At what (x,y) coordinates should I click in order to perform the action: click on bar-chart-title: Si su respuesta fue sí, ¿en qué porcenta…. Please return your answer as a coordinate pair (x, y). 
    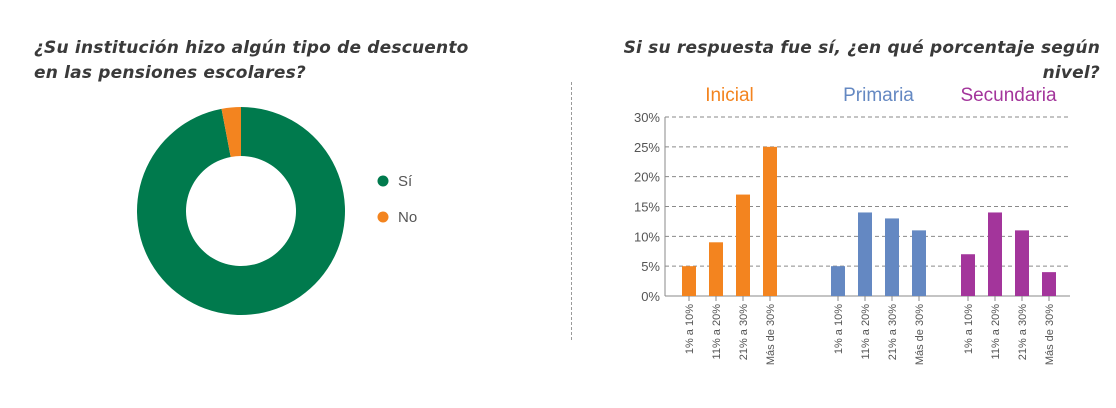
    Looking at the image, I should click on (861, 60).